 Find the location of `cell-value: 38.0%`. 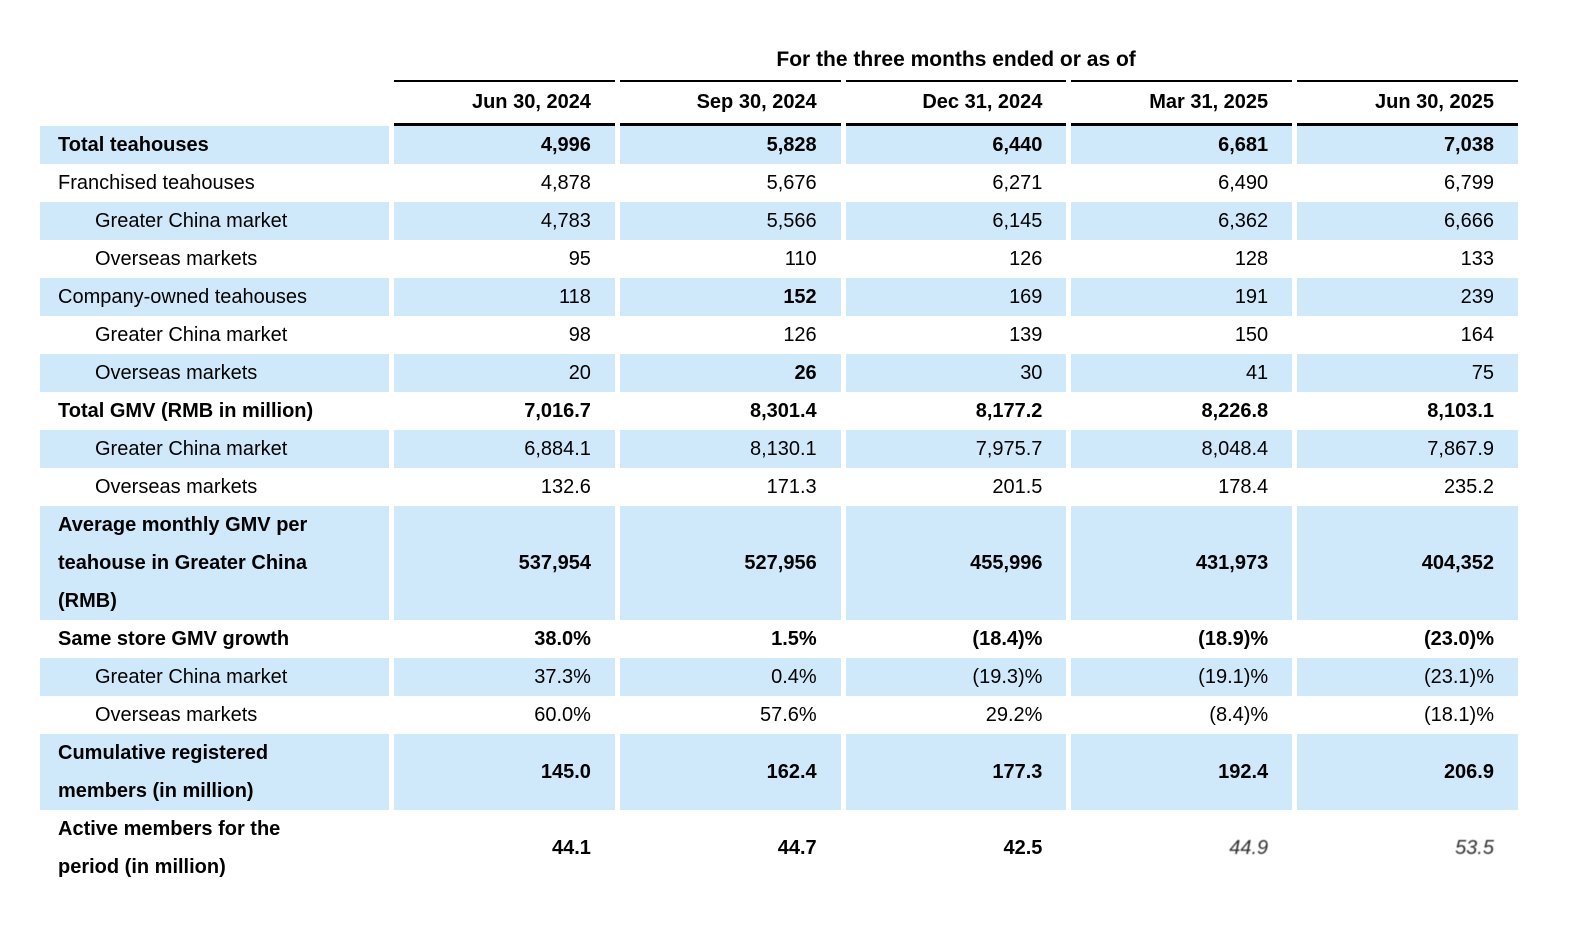

cell-value: 38.0% is located at coordinates (562, 639).